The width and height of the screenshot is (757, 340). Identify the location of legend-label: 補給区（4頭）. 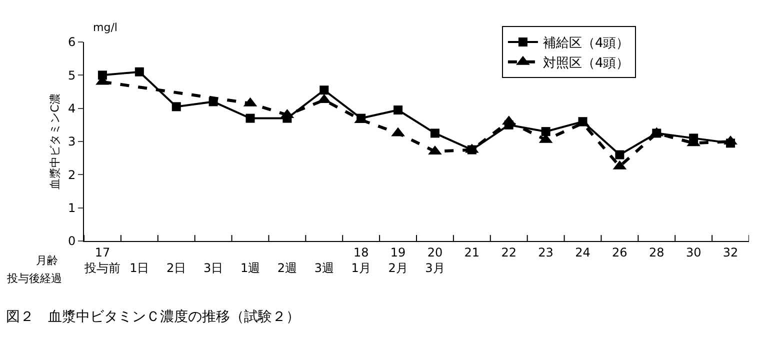
(586, 44).